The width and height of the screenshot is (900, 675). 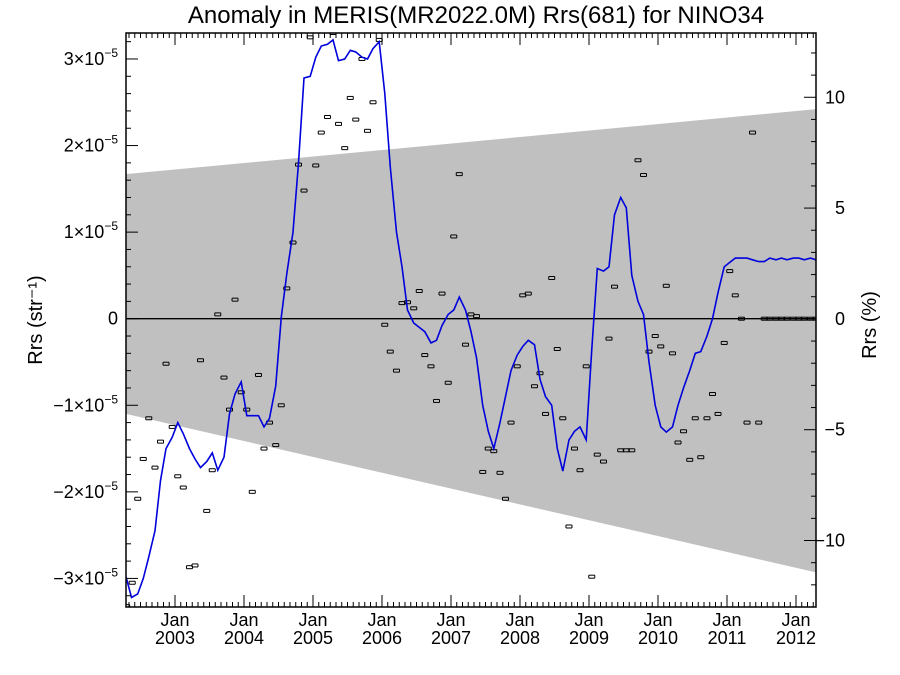 What do you see at coordinates (835, 97) in the screenshot?
I see `y2-tick-label: 10` at bounding box center [835, 97].